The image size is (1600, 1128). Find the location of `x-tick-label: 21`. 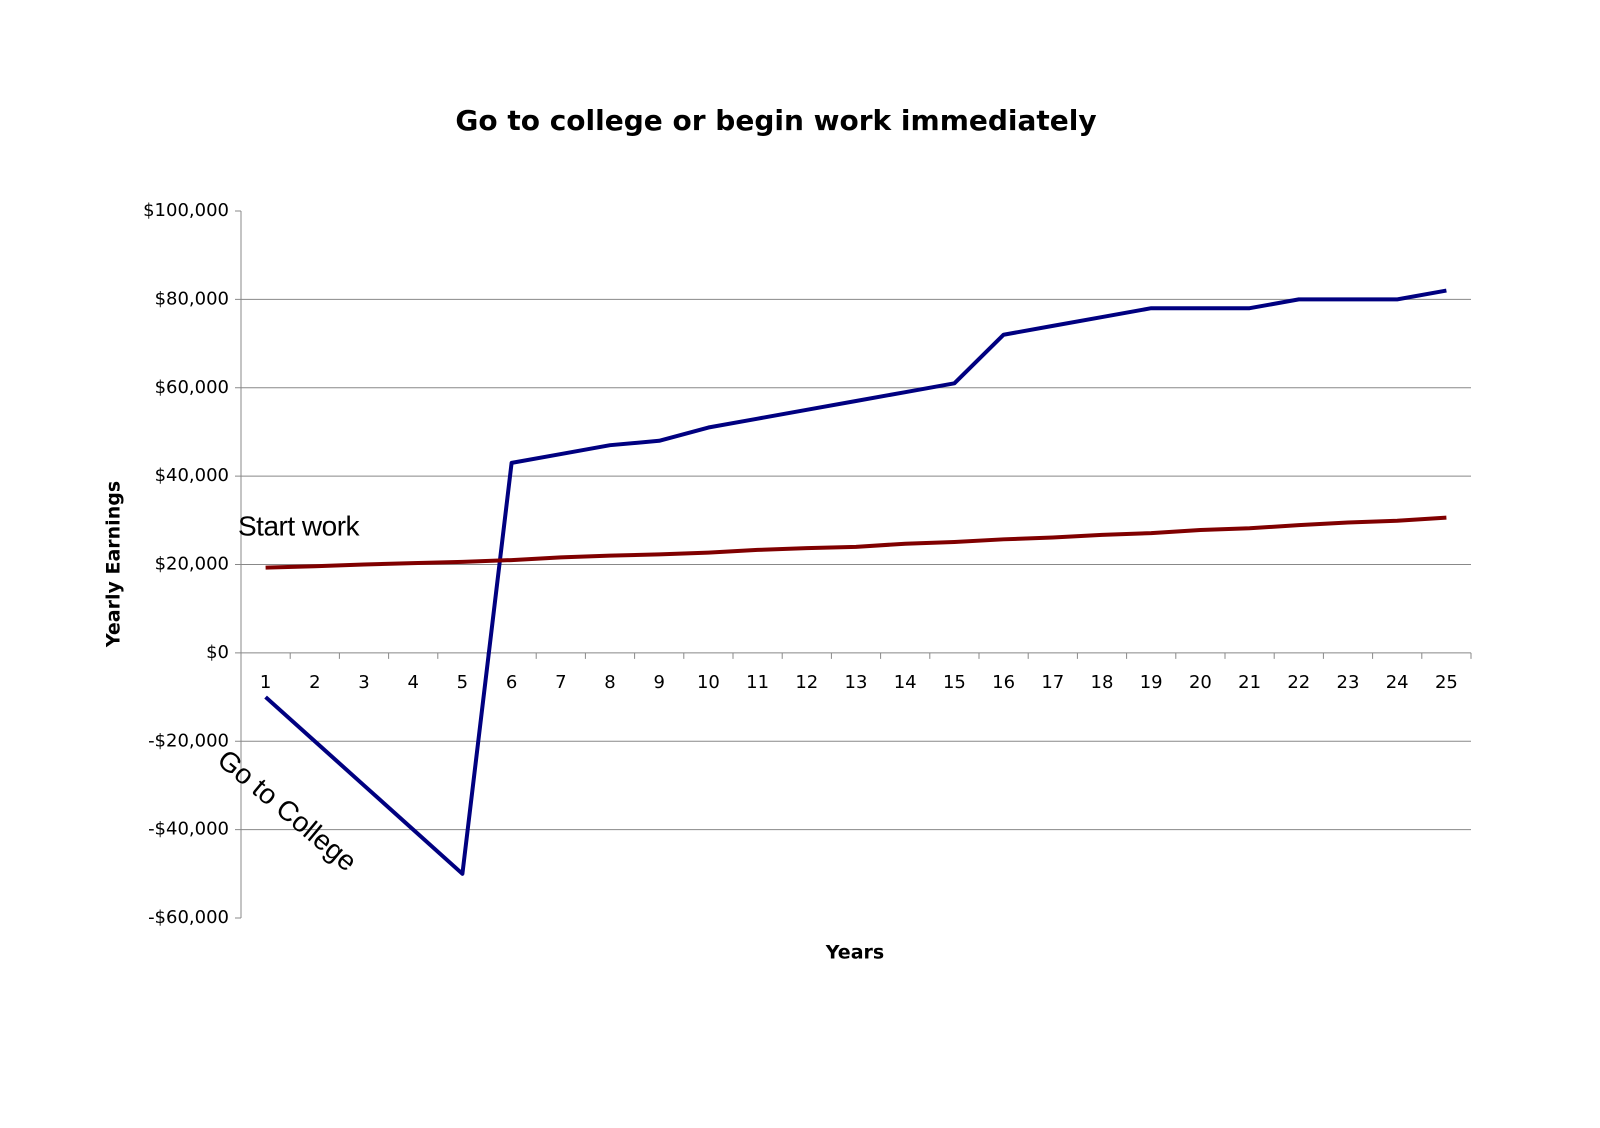

x-tick-label: 21 is located at coordinates (1249, 682).